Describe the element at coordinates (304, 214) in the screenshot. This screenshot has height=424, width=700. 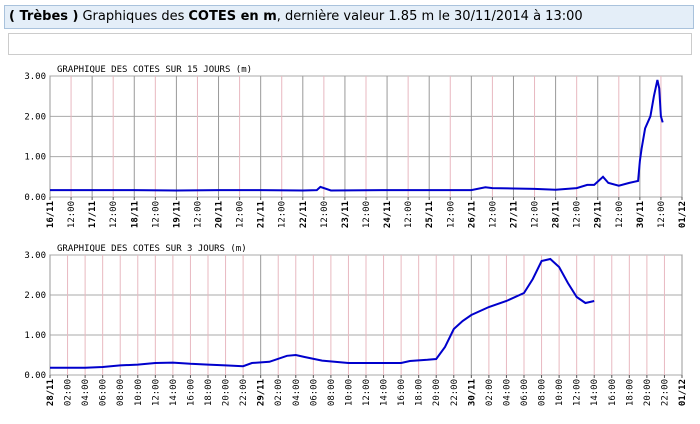
I see `x-tick-label: 22/11` at that location.